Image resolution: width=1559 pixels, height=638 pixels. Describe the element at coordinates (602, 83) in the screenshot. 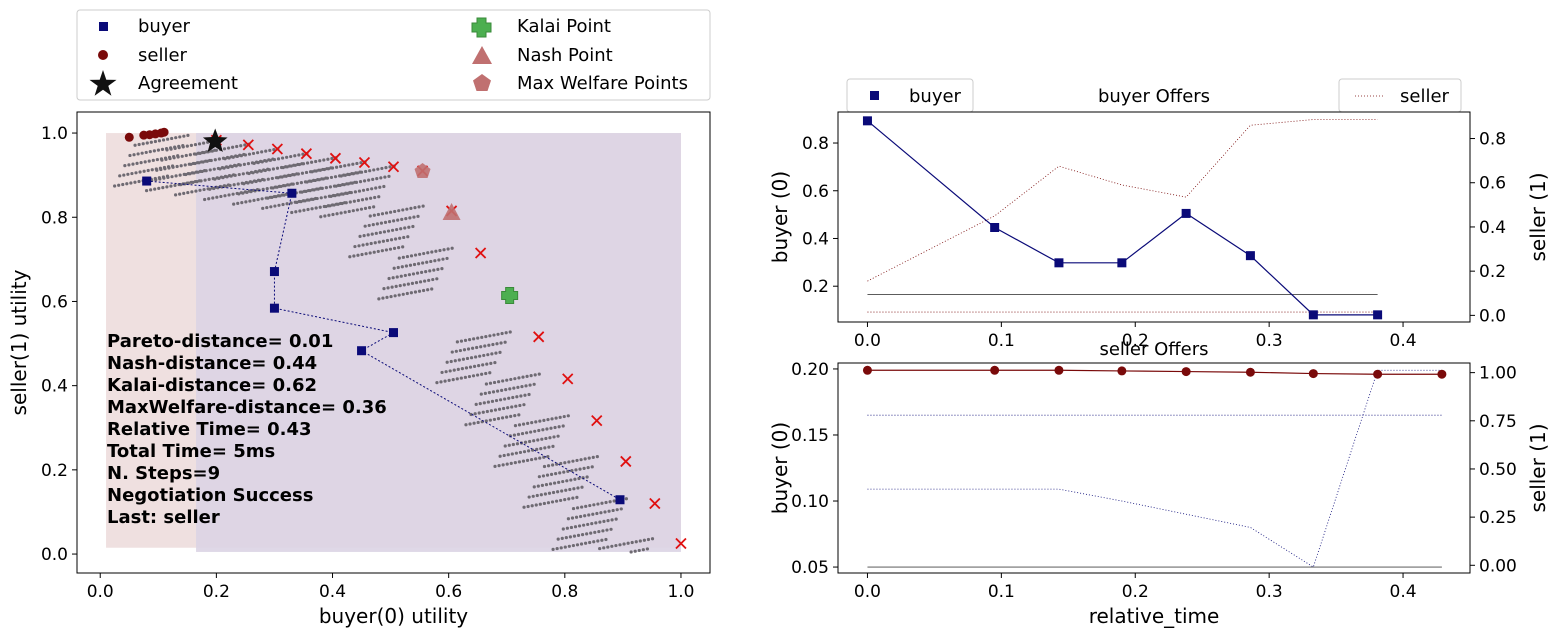

I see `legend-welfare-label: Max Welfare Points` at that location.